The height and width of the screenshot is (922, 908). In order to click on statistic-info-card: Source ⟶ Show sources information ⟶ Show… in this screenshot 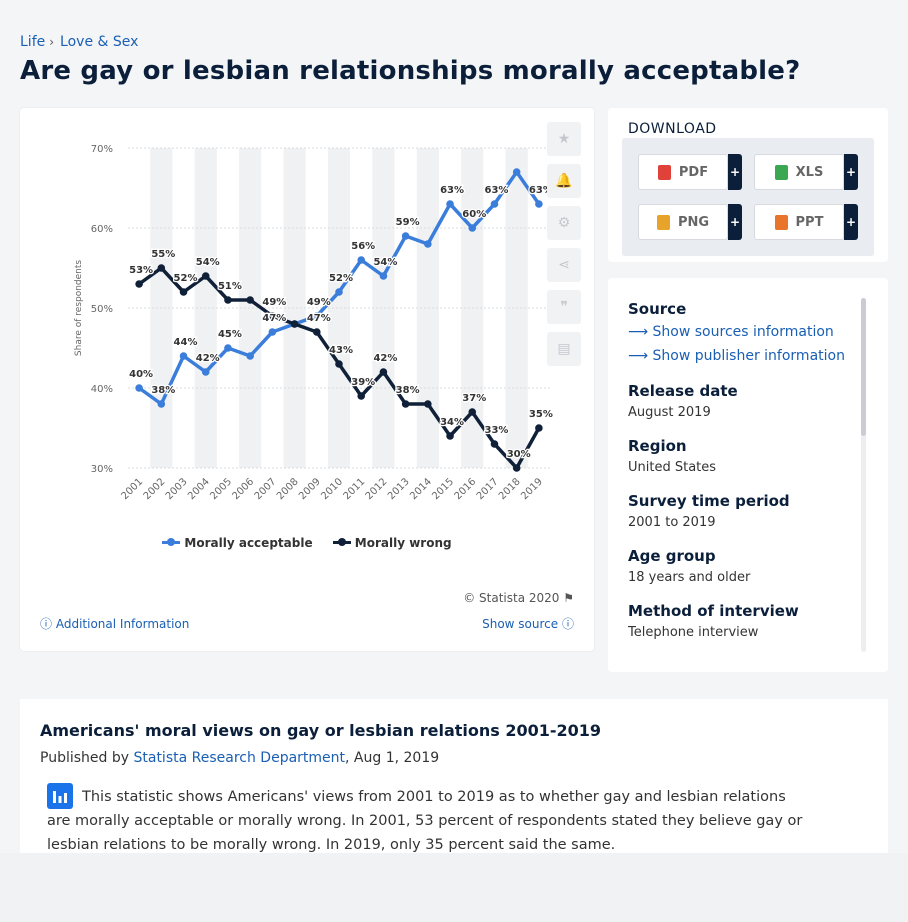, I will do `click(748, 475)`.